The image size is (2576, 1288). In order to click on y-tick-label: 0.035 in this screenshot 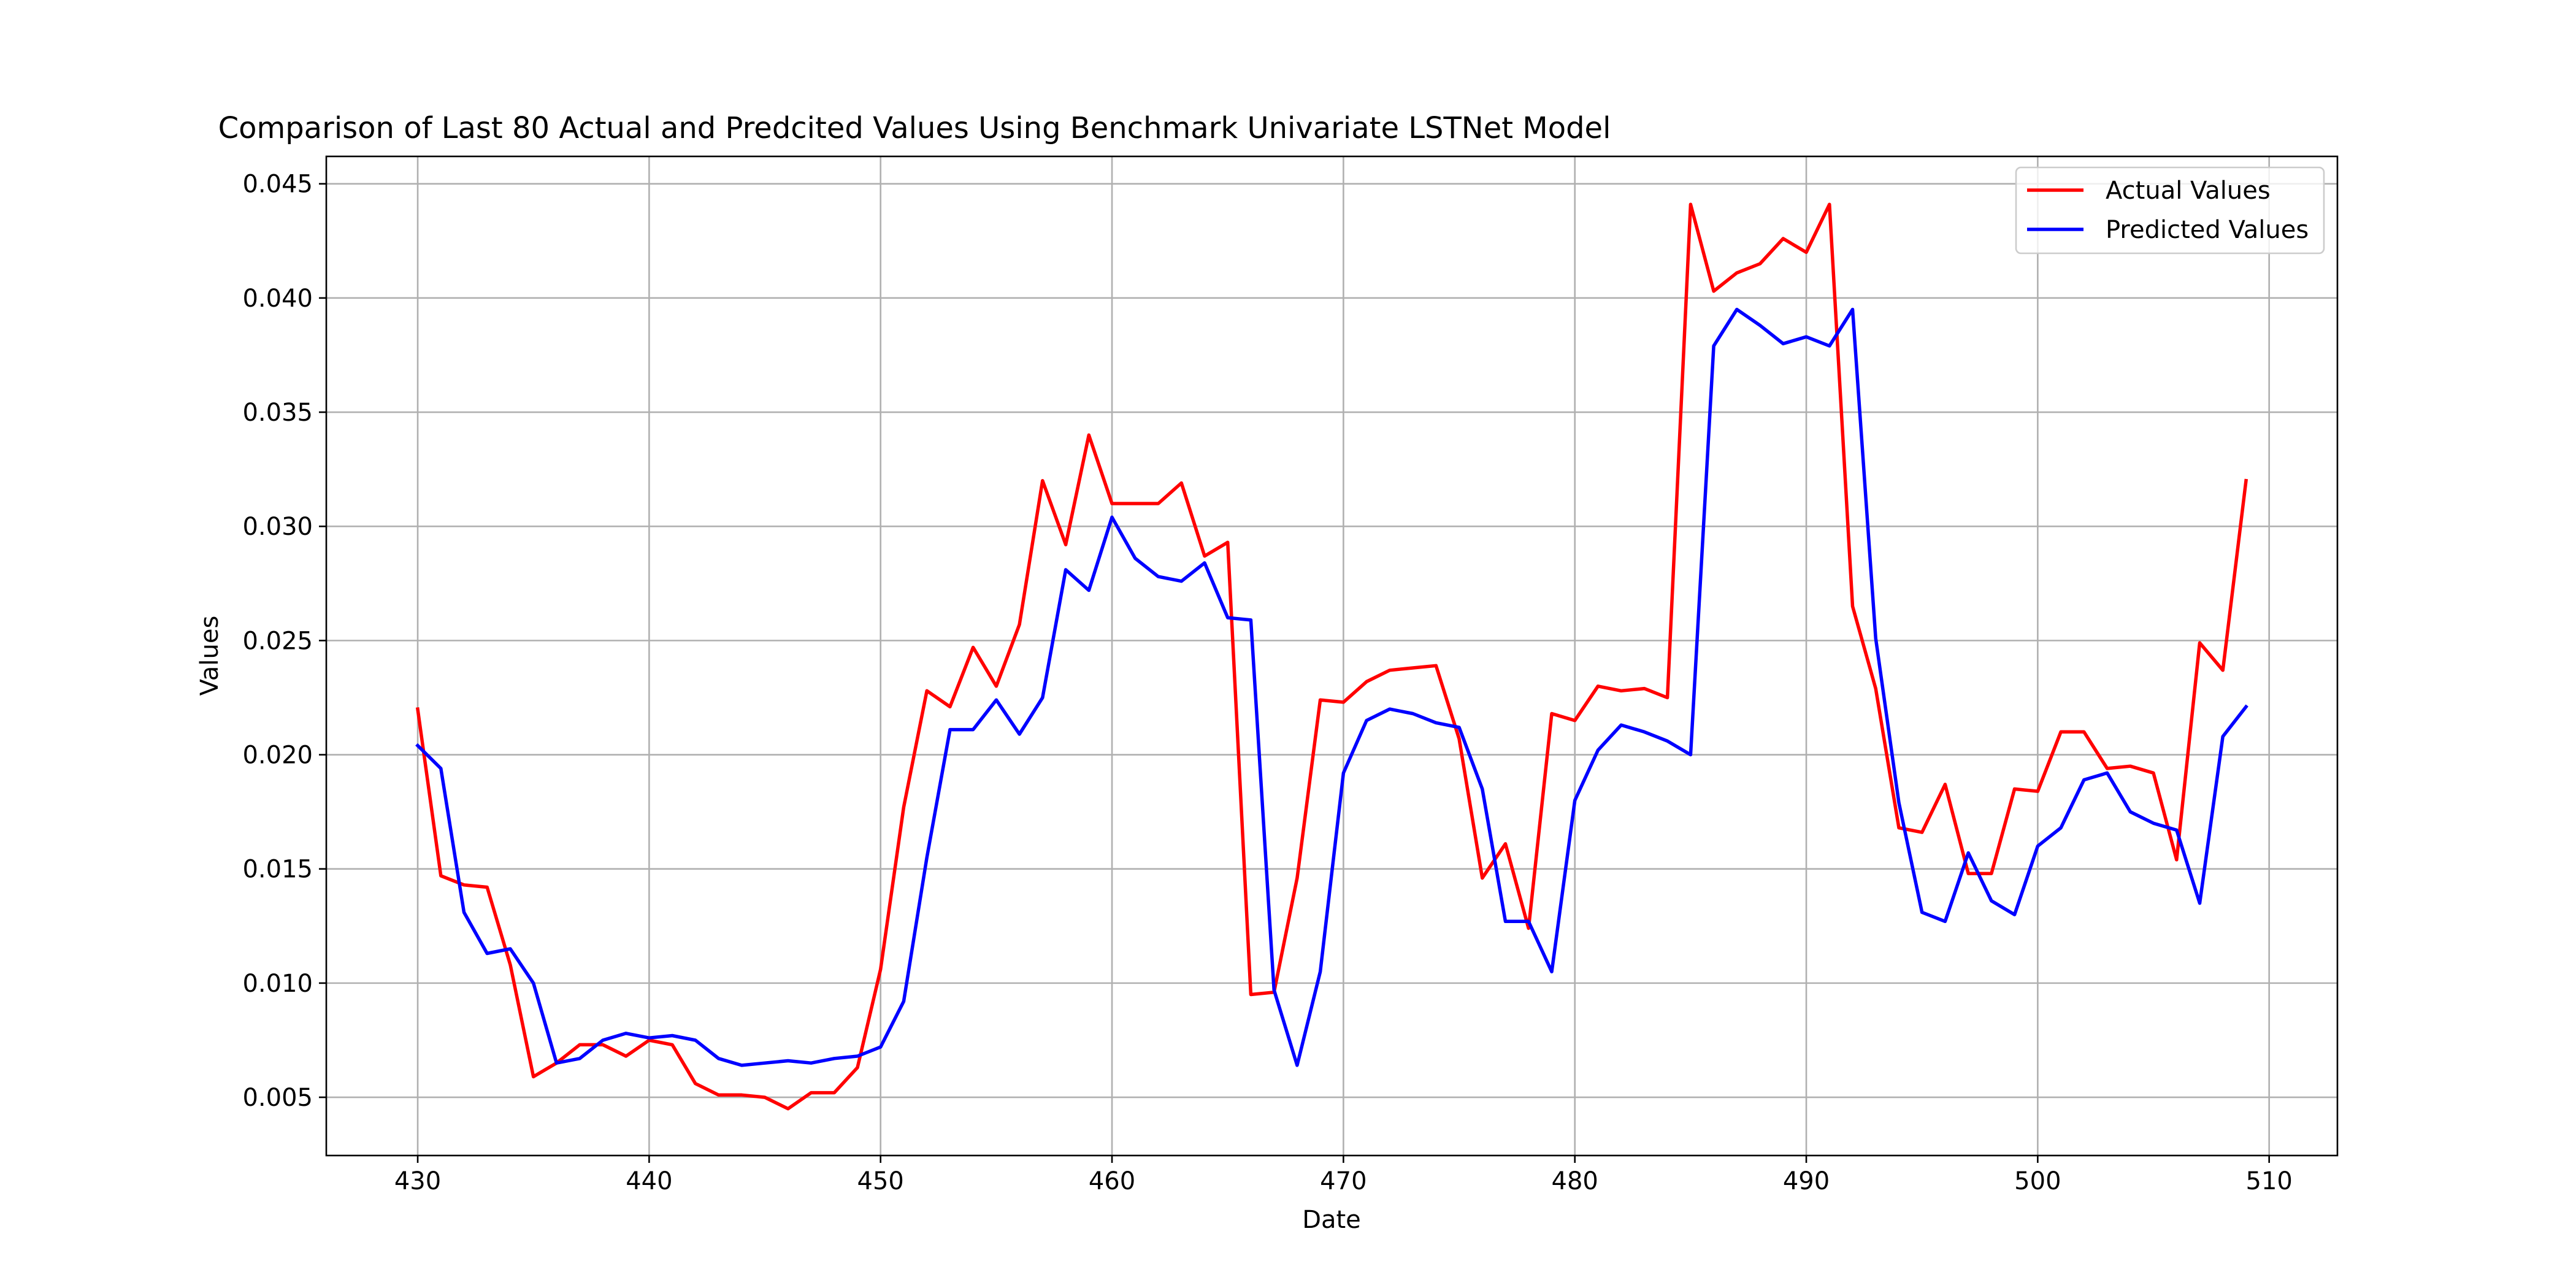, I will do `click(277, 413)`.